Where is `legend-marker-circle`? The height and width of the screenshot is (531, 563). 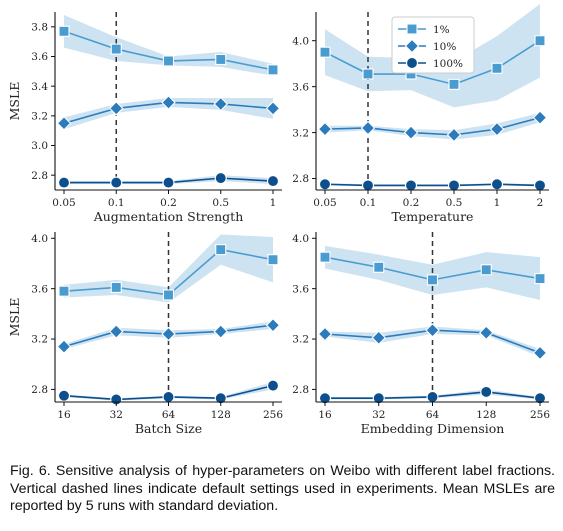
legend-marker-circle is located at coordinates (412, 63).